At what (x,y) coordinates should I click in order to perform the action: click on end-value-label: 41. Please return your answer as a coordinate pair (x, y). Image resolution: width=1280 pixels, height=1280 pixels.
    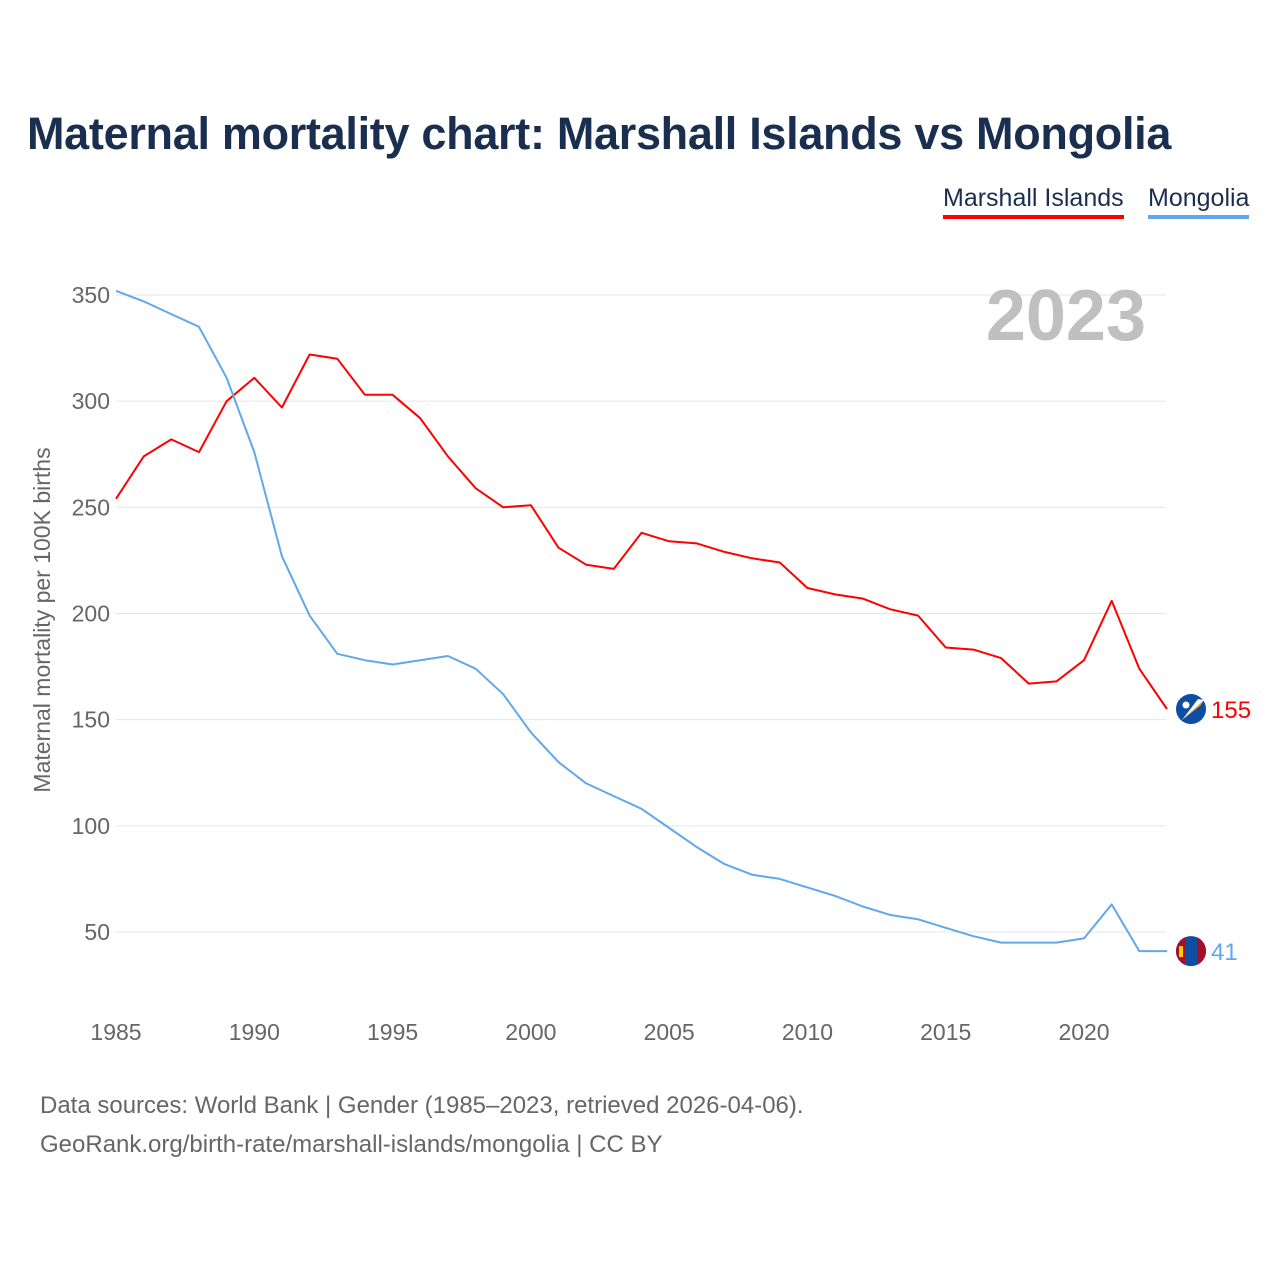
    Looking at the image, I should click on (1224, 952).